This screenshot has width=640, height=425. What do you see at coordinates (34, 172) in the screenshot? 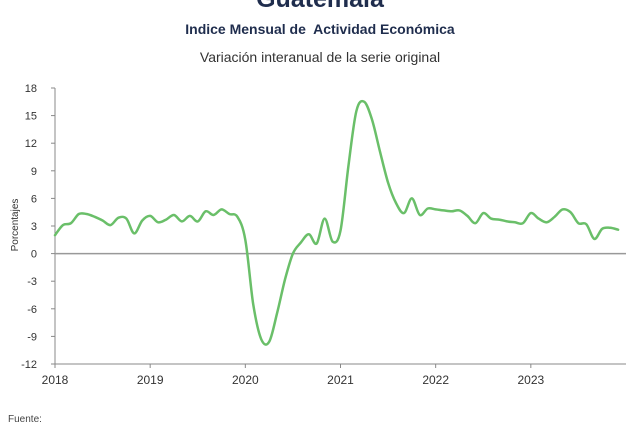
I see `y-tick-label: 9` at bounding box center [34, 172].